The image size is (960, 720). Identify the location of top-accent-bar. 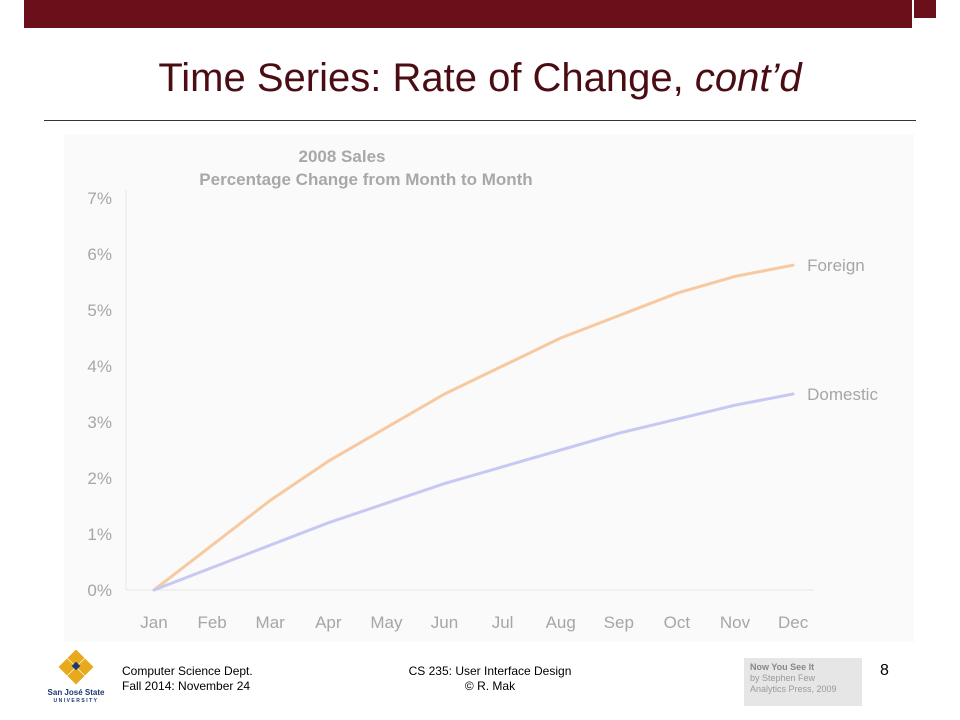
(468, 14).